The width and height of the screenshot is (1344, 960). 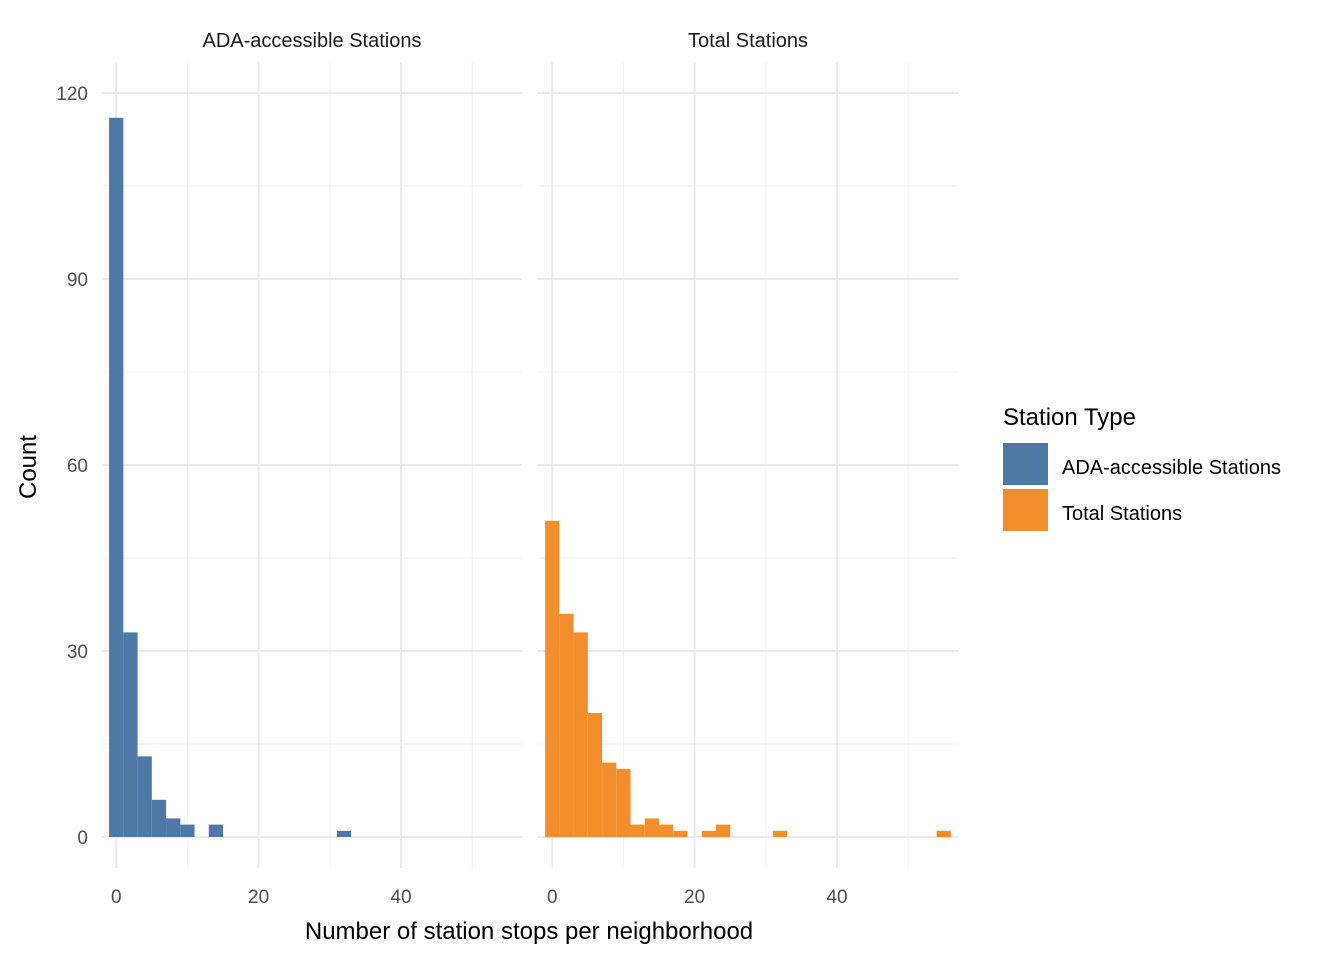 I want to click on y-axis: 0 30 60 90 120, so click(x=72, y=466).